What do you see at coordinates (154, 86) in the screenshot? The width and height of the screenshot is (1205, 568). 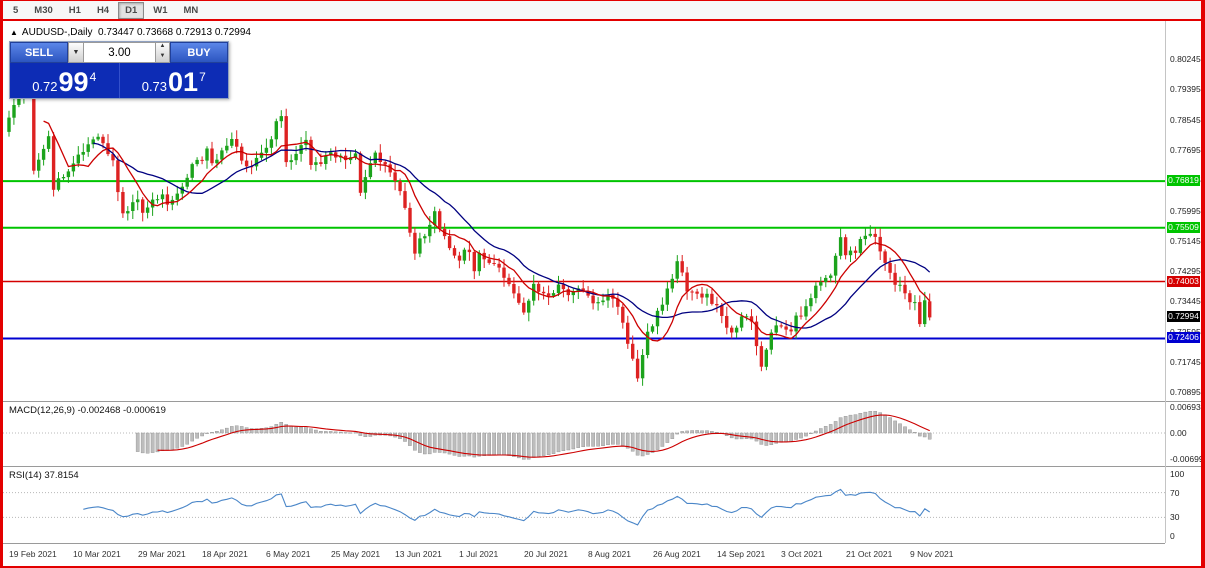 I see `buy-price-prefix: 0.73` at bounding box center [154, 86].